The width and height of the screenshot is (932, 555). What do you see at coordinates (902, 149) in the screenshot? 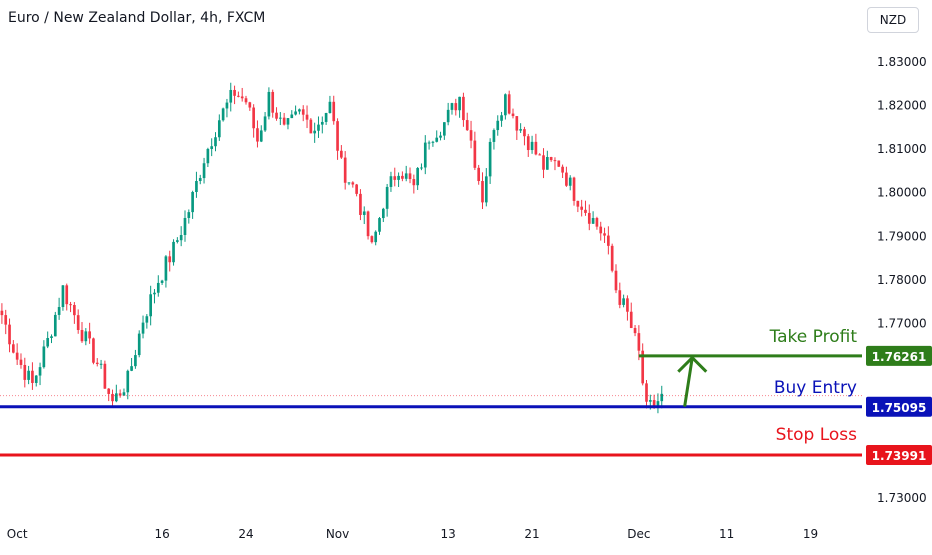
I see `y-tick-label: 1.81000` at bounding box center [902, 149].